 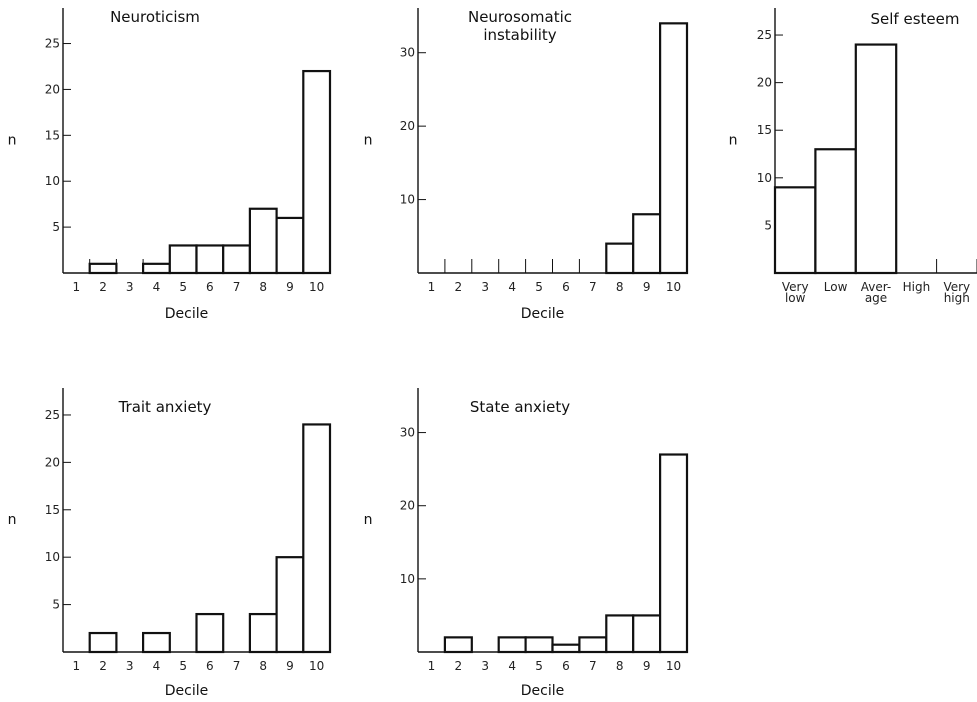 I want to click on chart-title: Trait anxiety, so click(x=165, y=407).